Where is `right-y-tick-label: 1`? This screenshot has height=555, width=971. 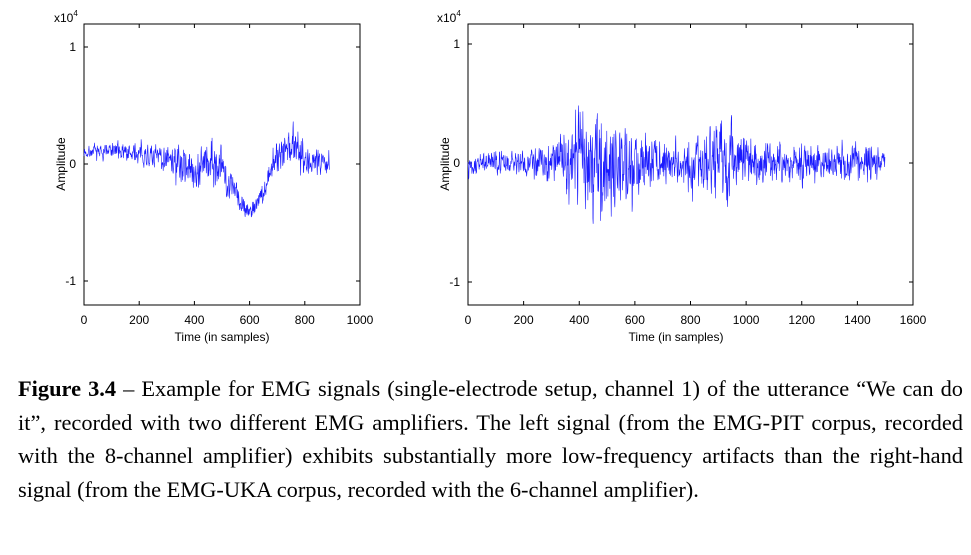
right-y-tick-label: 1 is located at coordinates (456, 44).